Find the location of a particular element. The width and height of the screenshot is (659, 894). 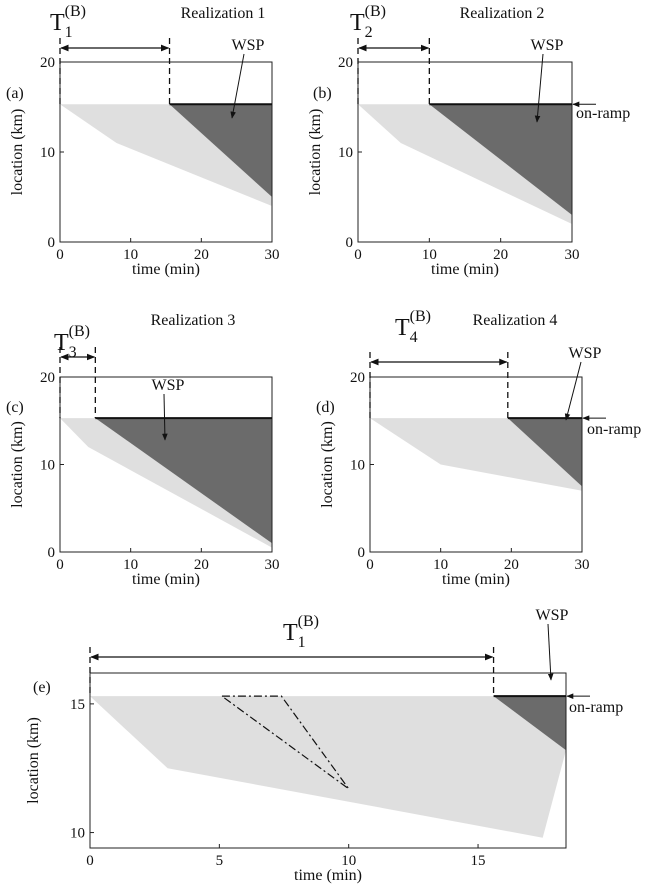

y-tick-label: 15 is located at coordinates (77, 705).